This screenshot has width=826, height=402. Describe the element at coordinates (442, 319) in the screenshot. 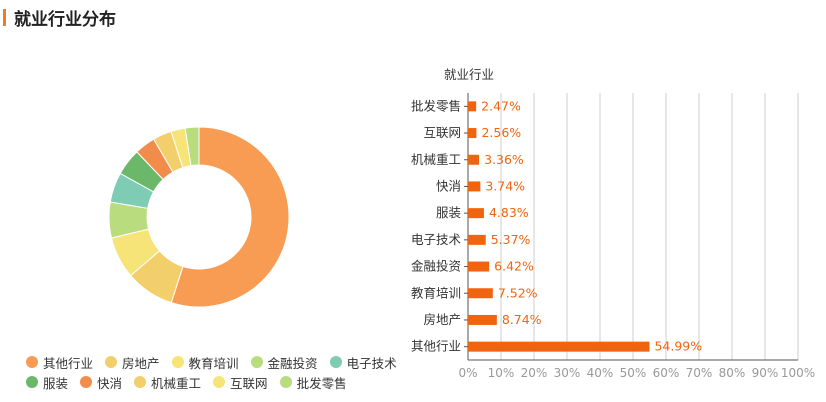

I see `category-label: 房地产` at that location.